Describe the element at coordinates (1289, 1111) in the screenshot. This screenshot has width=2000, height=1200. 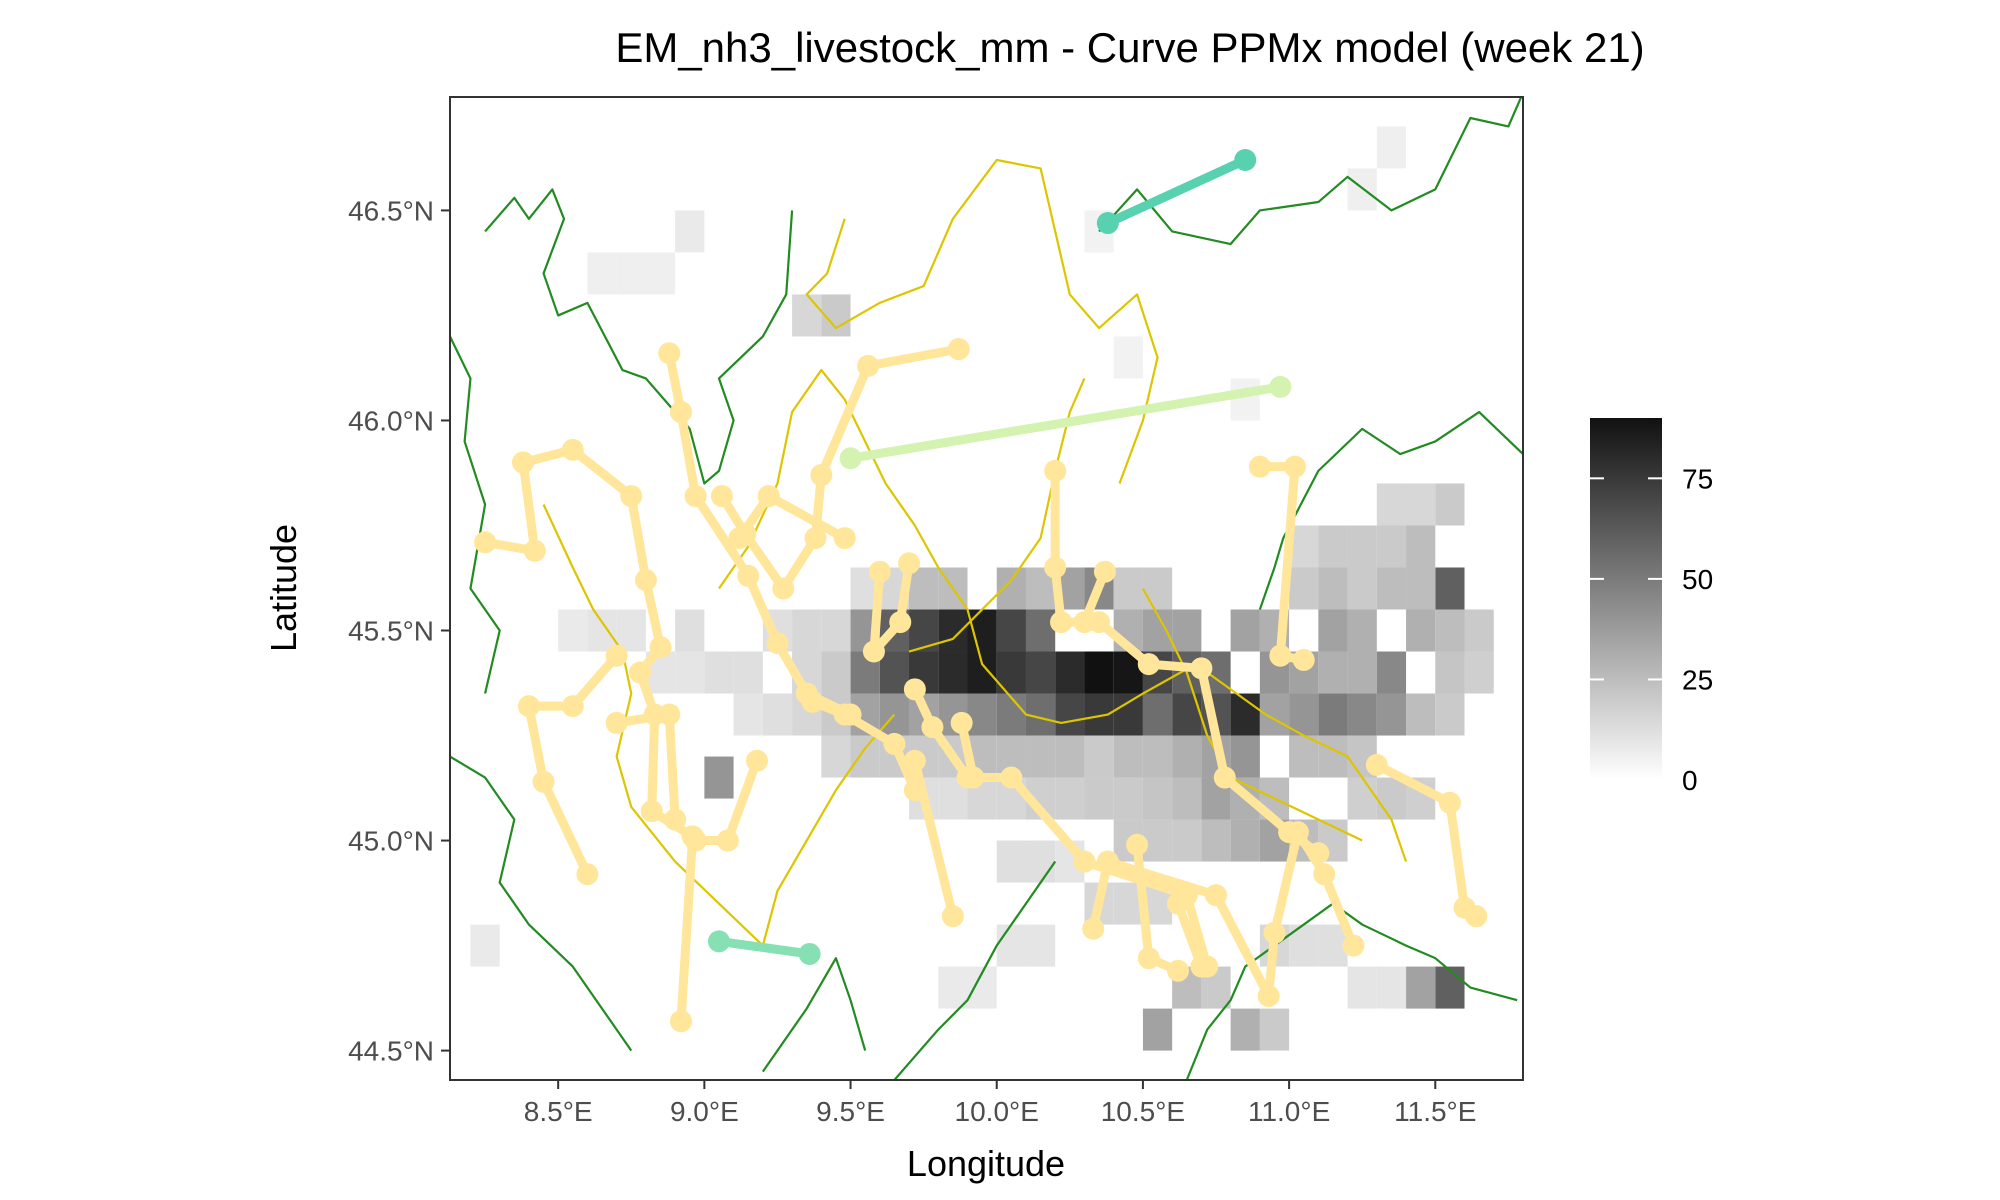
I see `x-tick-label: 11.0°E` at that location.